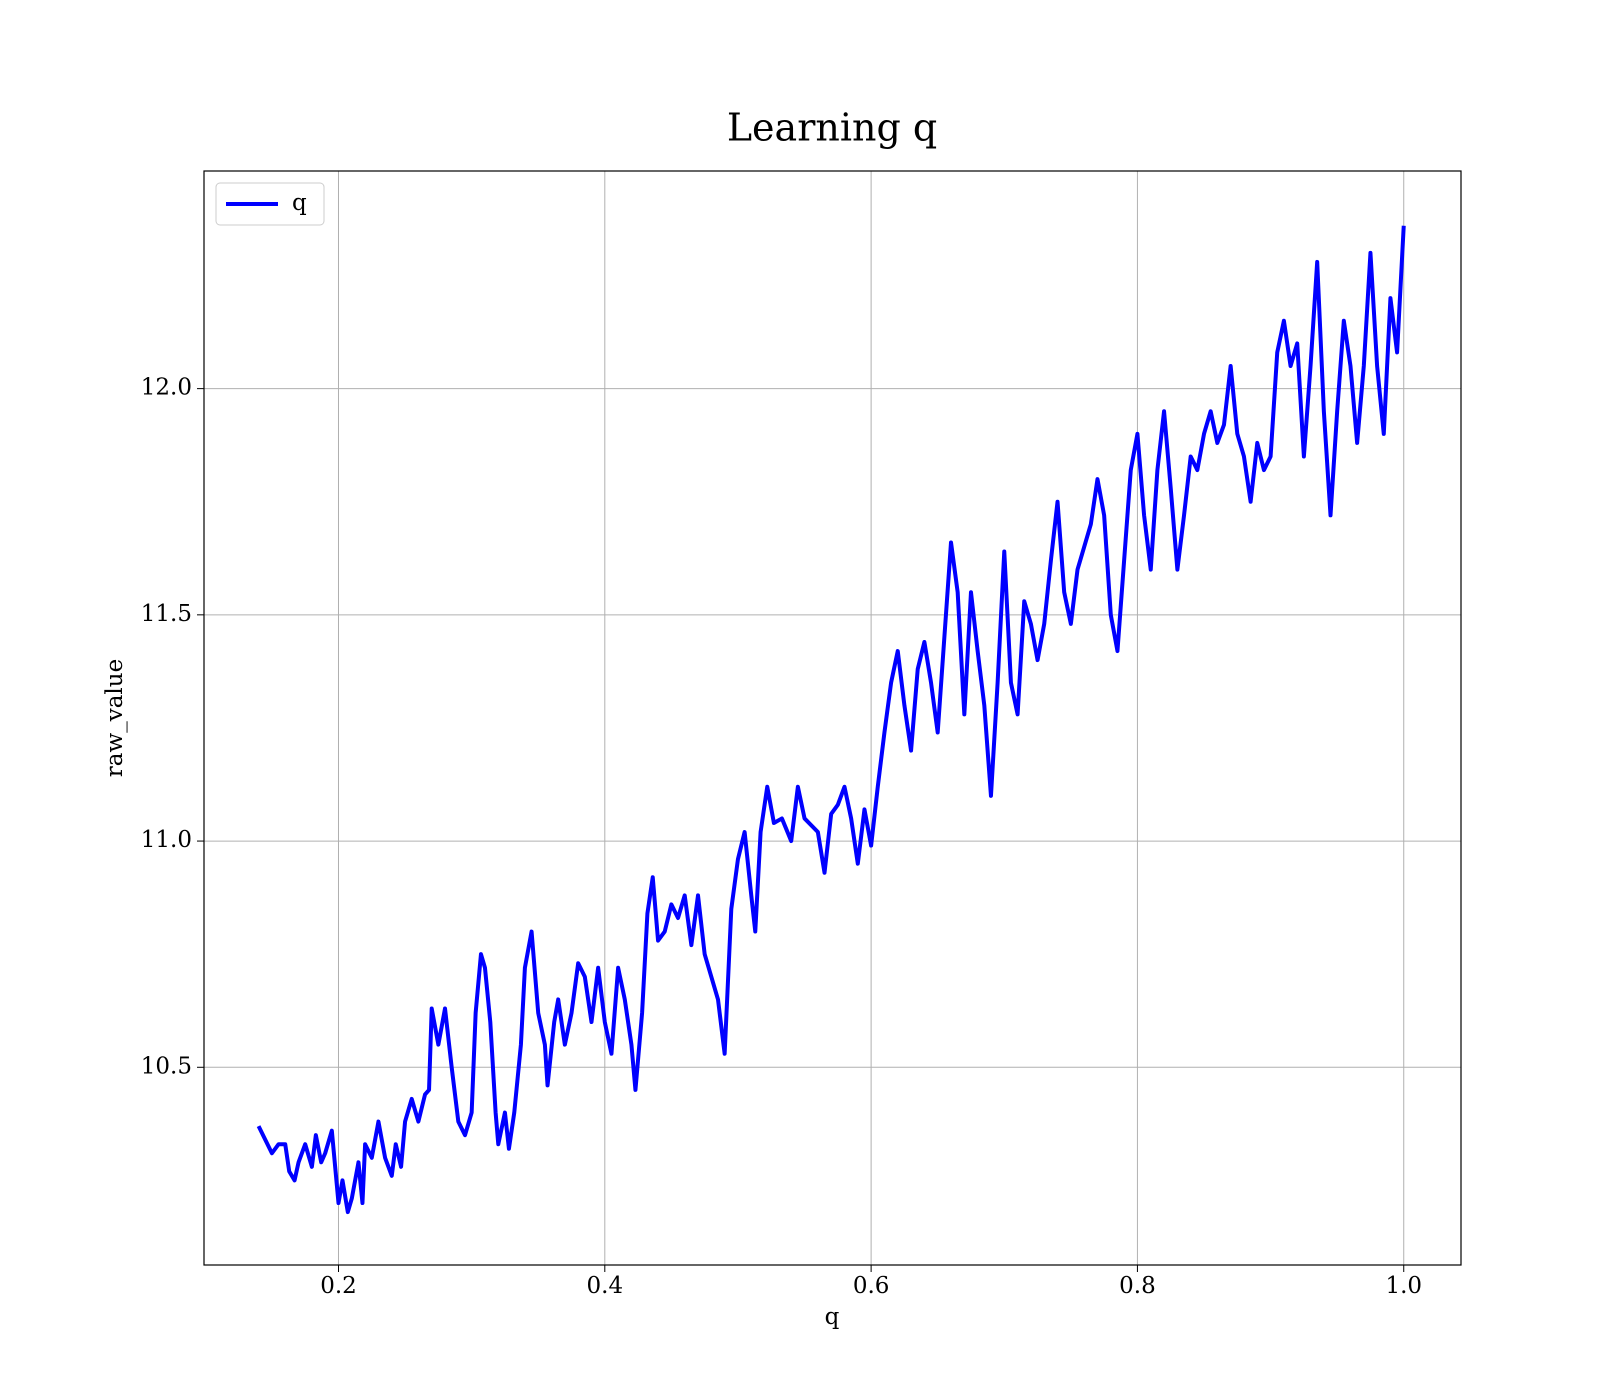 This screenshot has width=1600, height=1400. What do you see at coordinates (871, 1286) in the screenshot?
I see `x-tick-label: 0.6` at bounding box center [871, 1286].